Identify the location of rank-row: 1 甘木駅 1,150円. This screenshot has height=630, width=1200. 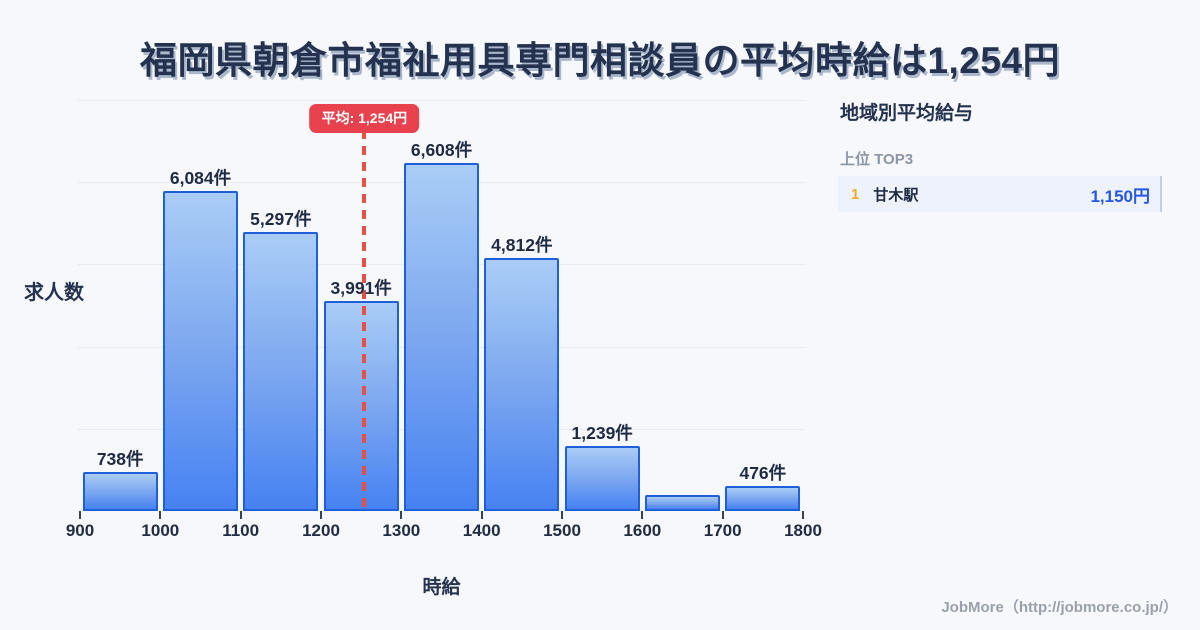
(1000, 194).